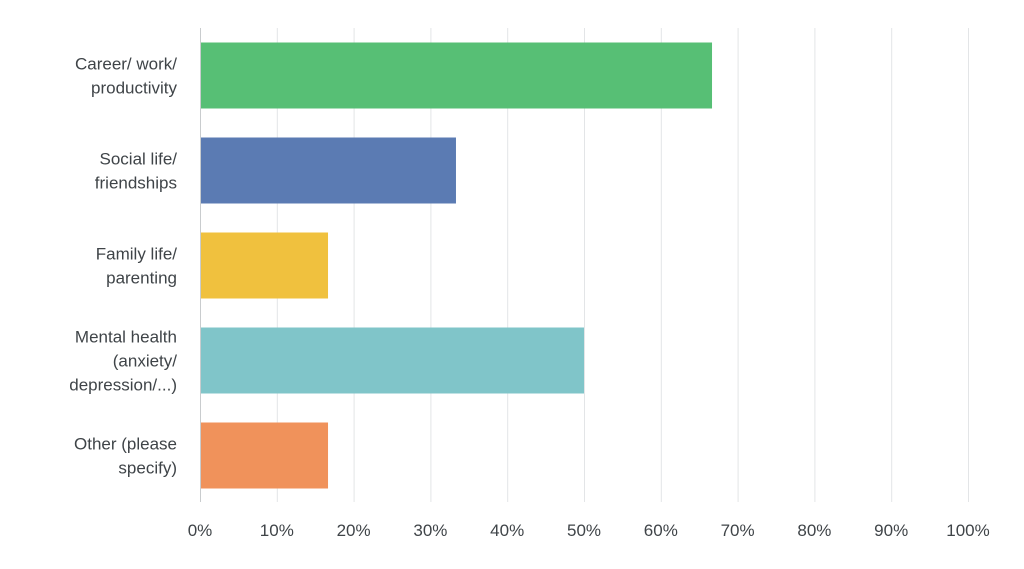  I want to click on category-label: Other (please specify), so click(125, 456).